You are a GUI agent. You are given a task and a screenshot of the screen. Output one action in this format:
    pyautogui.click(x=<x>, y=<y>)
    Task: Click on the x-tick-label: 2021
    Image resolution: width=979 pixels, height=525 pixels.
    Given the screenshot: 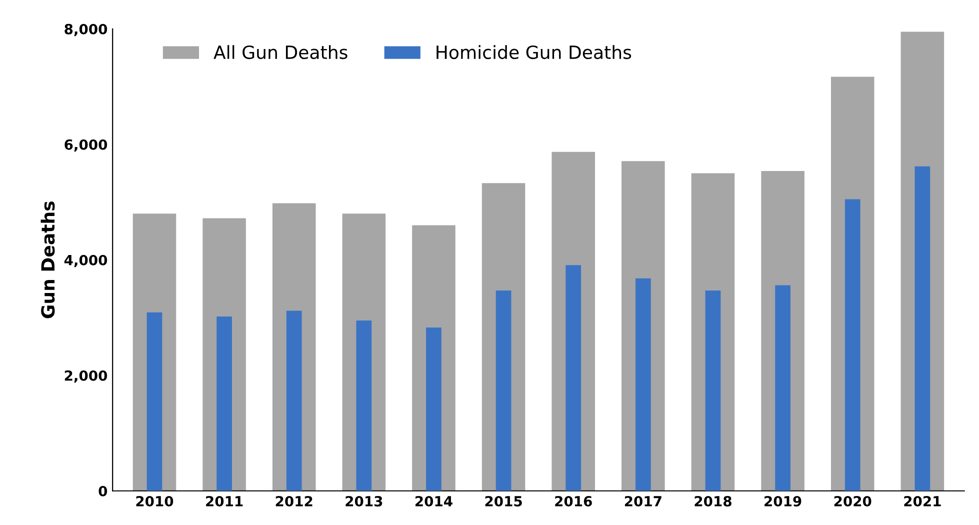 What is the action you would take?
    pyautogui.click(x=922, y=501)
    